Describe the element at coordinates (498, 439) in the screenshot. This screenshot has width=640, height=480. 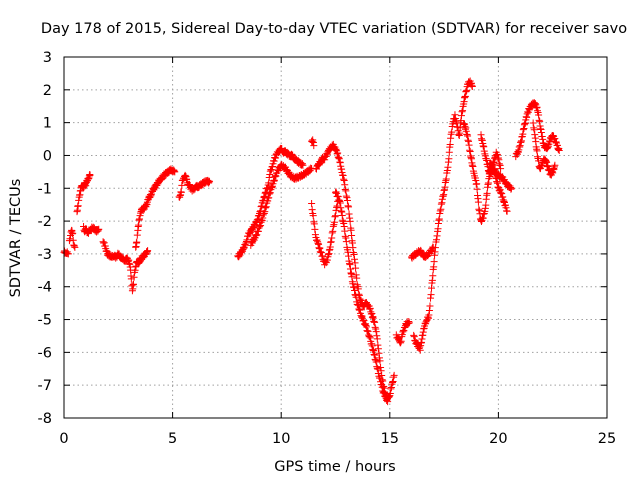
I see `x-tick-label: 20` at that location.